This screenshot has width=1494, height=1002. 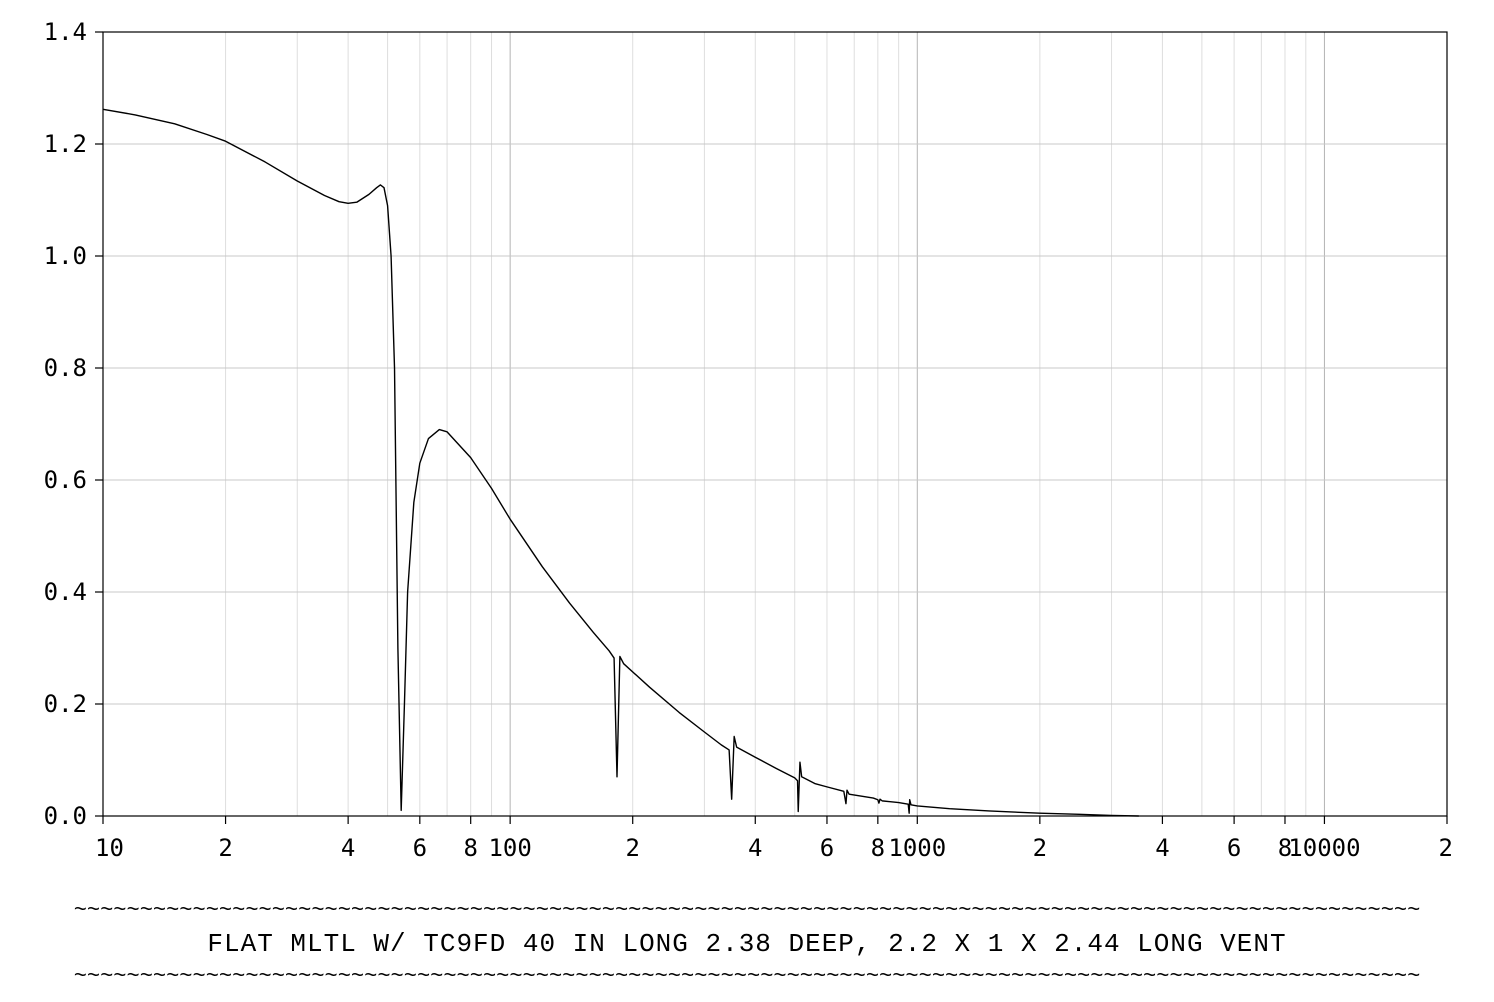 What do you see at coordinates (65, 480) in the screenshot?
I see `y-tick-label: 0.6` at bounding box center [65, 480].